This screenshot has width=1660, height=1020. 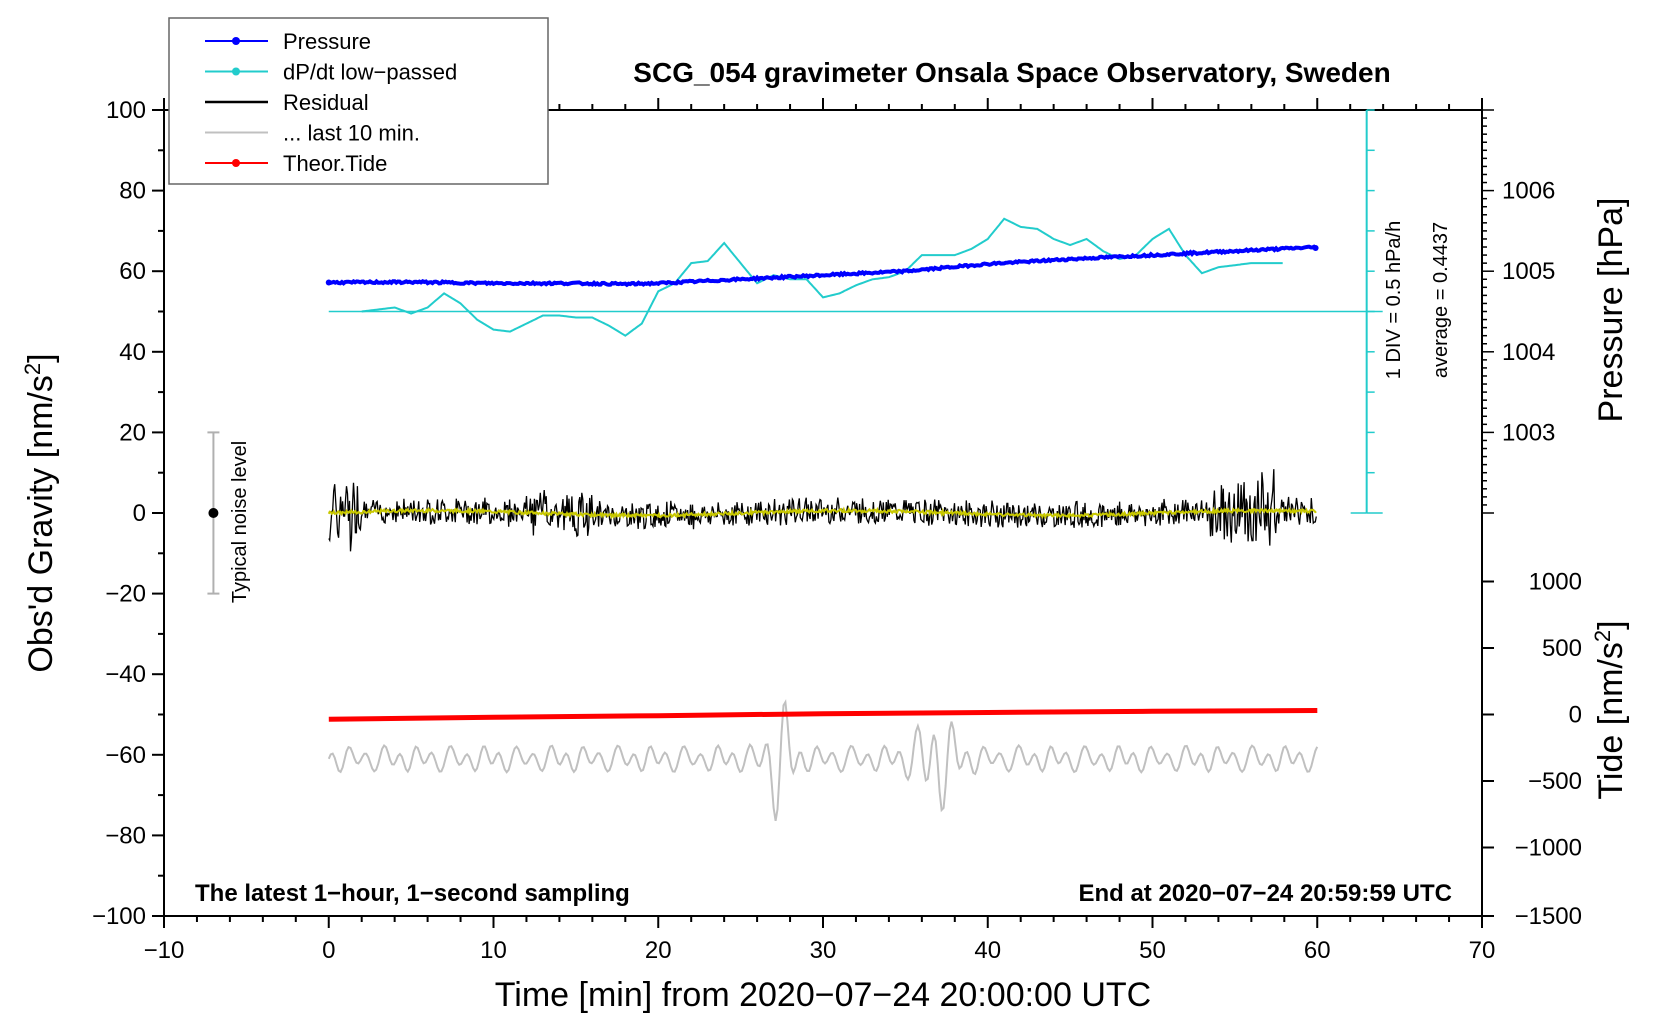 What do you see at coordinates (822, 513) in the screenshot?
I see `residual-smoothed-line` at bounding box center [822, 513].